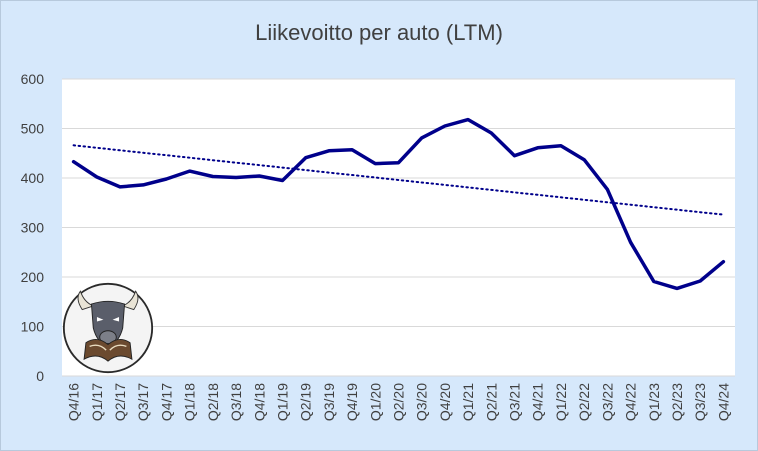 This screenshot has height=451, width=758. Describe the element at coordinates (700, 402) in the screenshot. I see `x-tick-label: Q3/23` at that location.